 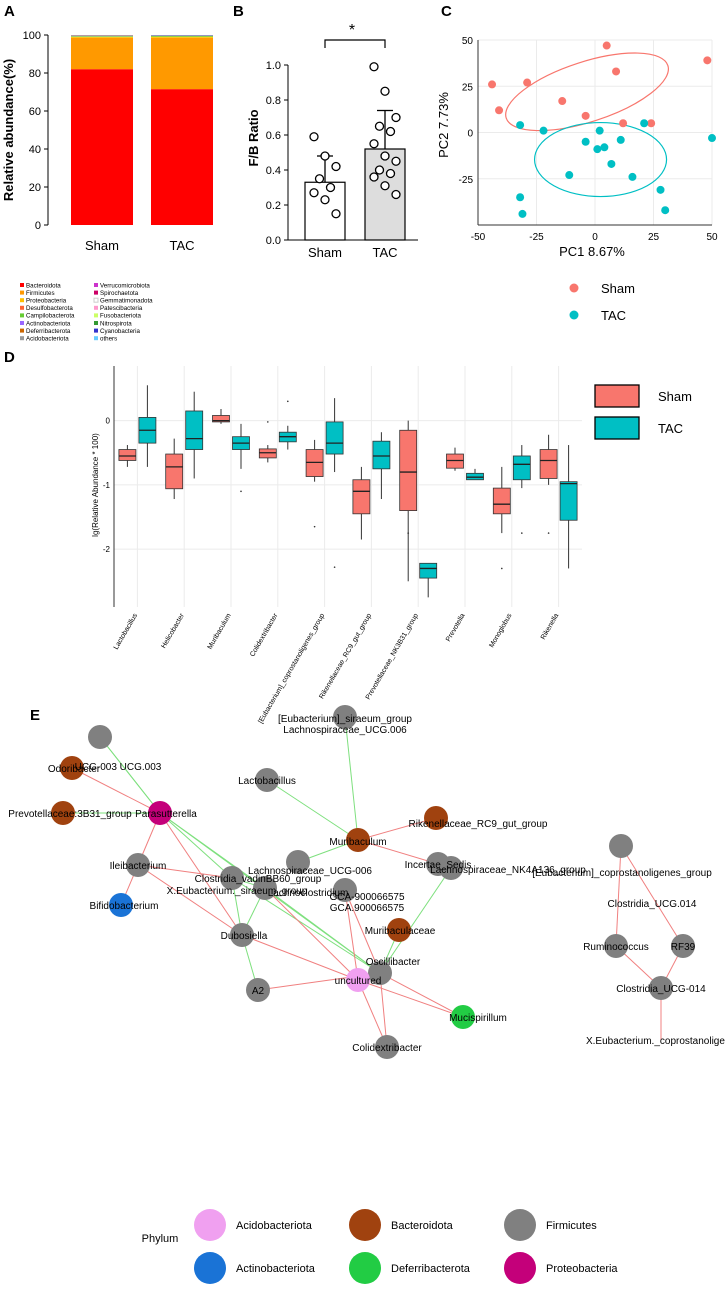 What do you see at coordinates (232, 878) in the screenshot?
I see `e-node-clostv` at bounding box center [232, 878].